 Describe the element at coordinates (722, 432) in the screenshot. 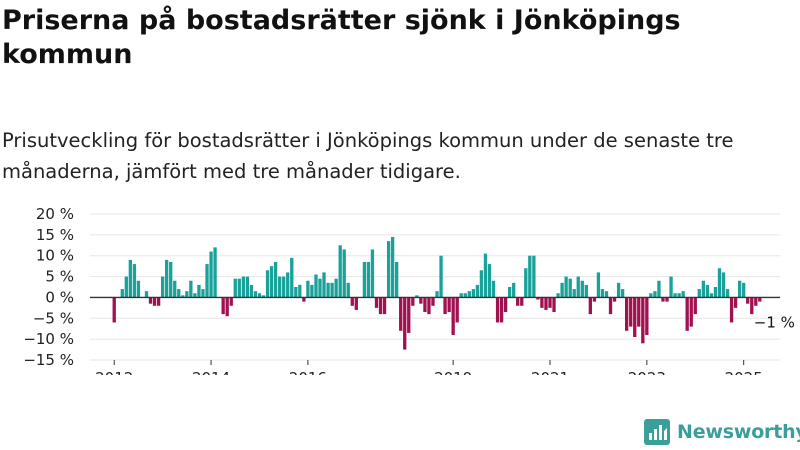

I see `newsworthy-logo: Newsworthy` at that location.